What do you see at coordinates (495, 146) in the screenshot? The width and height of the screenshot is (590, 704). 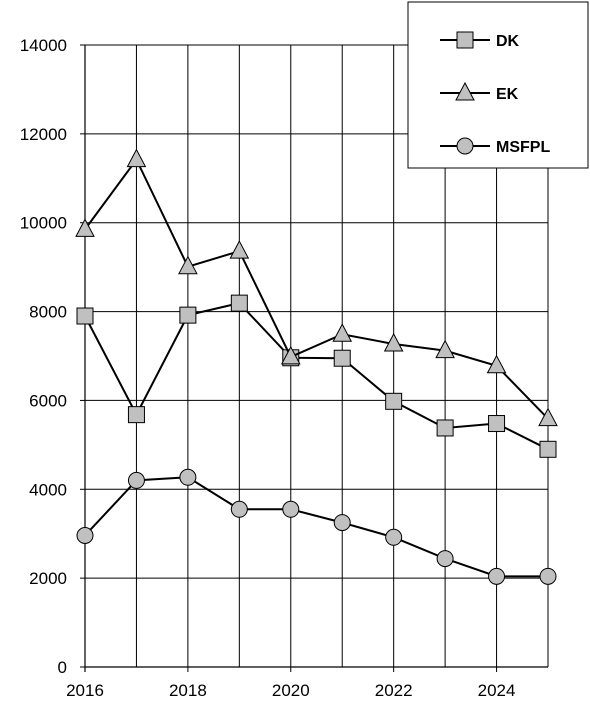 I see `legend-item-msfpl: MSFPL` at bounding box center [495, 146].